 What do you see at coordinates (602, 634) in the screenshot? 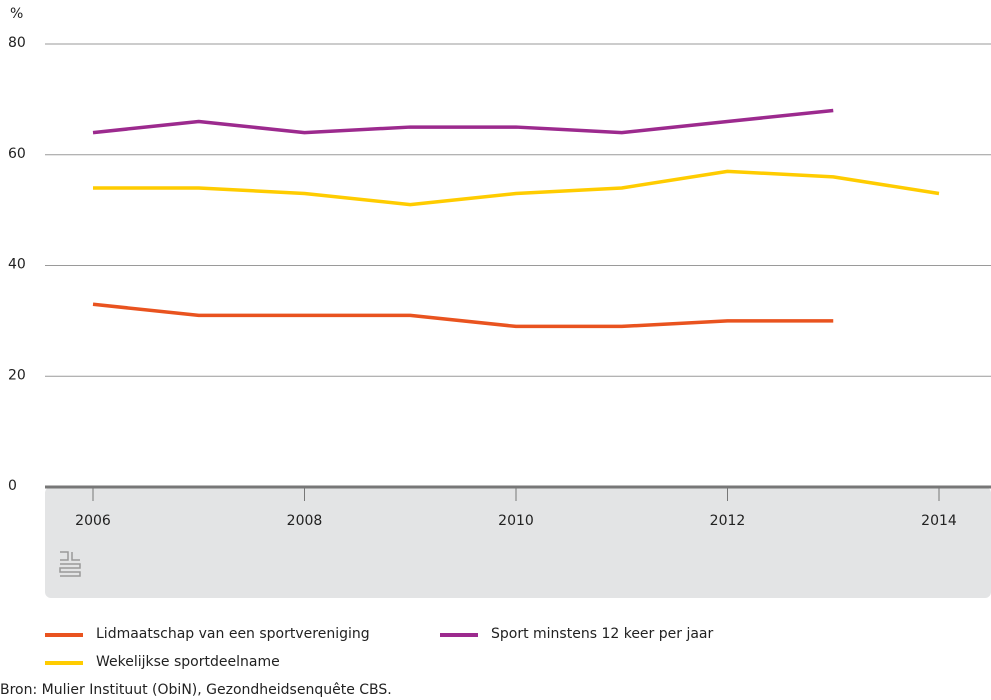
I see `legend-label: Sport minstens 12 keer per jaar` at bounding box center [602, 634].